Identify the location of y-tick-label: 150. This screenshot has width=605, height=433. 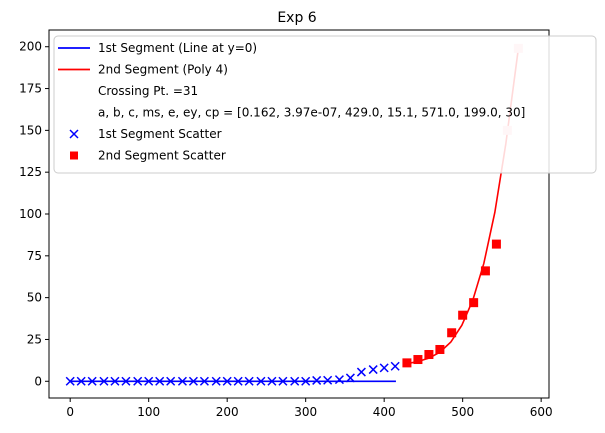
(30, 130).